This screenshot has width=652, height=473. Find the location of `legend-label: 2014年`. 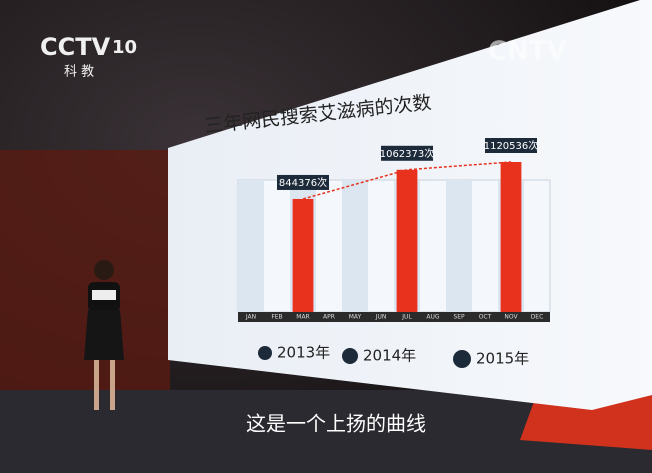

legend-label: 2014年 is located at coordinates (389, 356).